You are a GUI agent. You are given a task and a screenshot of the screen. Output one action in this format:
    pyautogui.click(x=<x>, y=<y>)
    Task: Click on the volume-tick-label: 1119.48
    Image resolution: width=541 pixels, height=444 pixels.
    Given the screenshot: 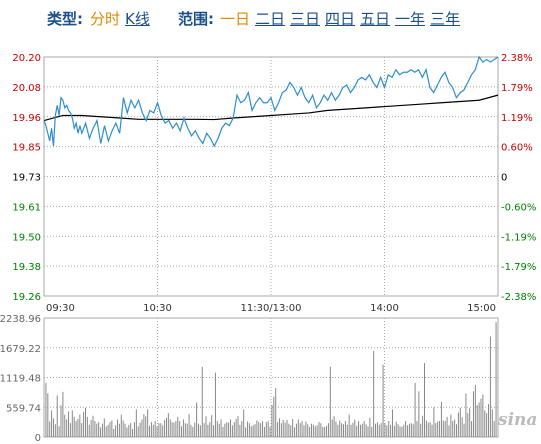 What is the action you would take?
    pyautogui.click(x=20, y=379)
    